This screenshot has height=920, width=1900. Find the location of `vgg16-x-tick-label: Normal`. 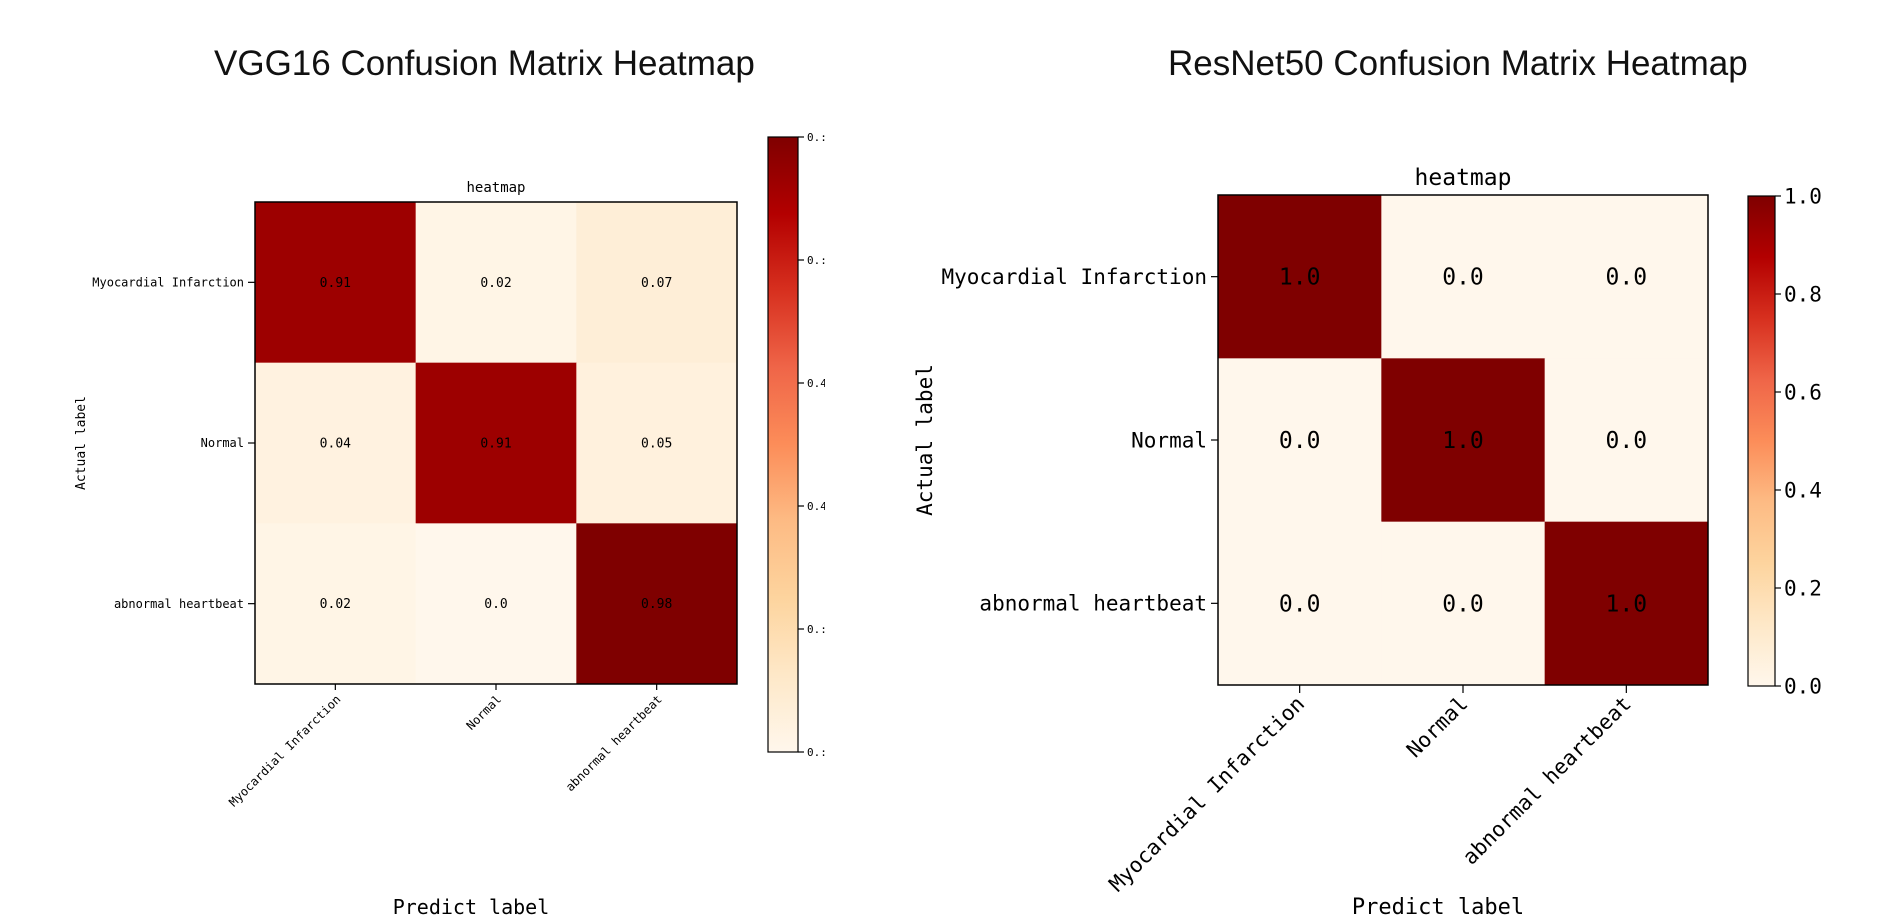

vgg16-x-tick-label: Normal is located at coordinates (484, 712).